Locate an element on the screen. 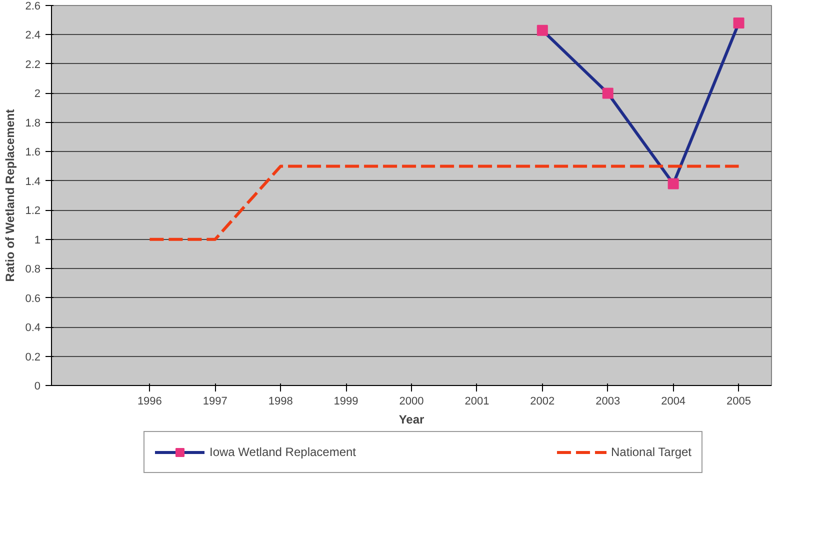 The image size is (825, 552). y-tick-label: 1.8 is located at coordinates (33, 123).